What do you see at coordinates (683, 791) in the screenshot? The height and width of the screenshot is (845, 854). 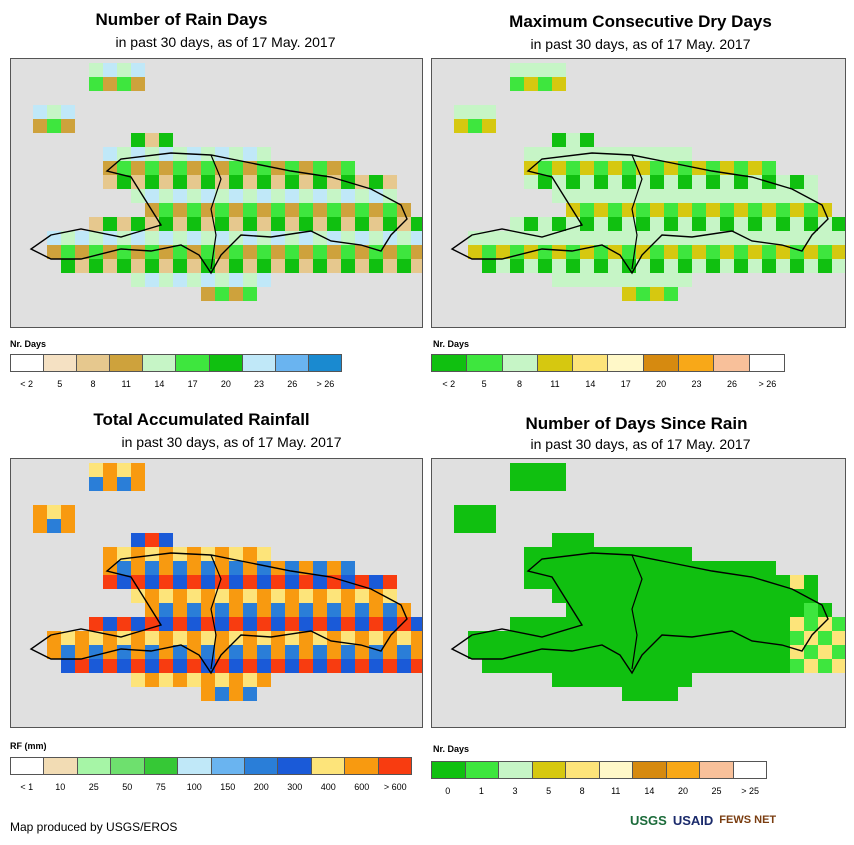 I see `legend-label: 20` at bounding box center [683, 791].